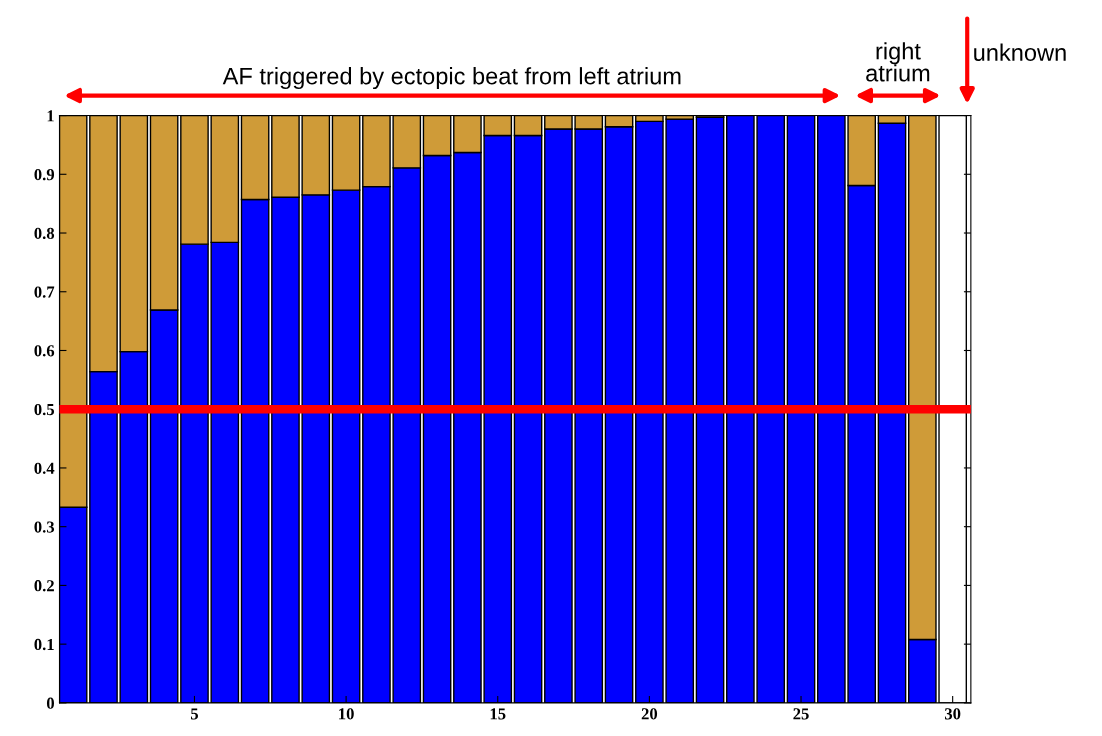 The height and width of the screenshot is (736, 1102). I want to click on y-tick-label: 0, so click(50, 703).